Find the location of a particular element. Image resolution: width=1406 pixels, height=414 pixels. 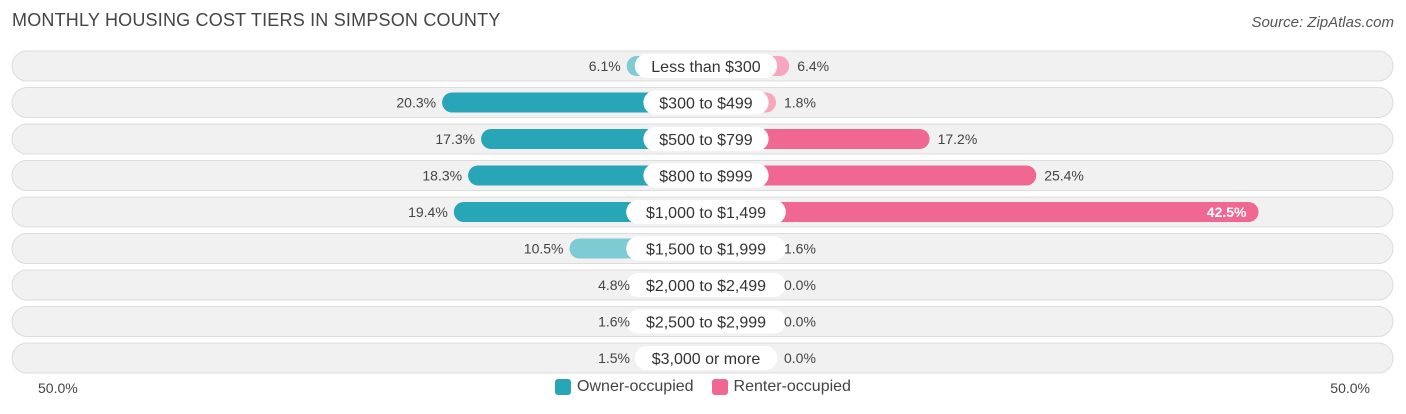

legend-swatch-owner is located at coordinates (563, 387).